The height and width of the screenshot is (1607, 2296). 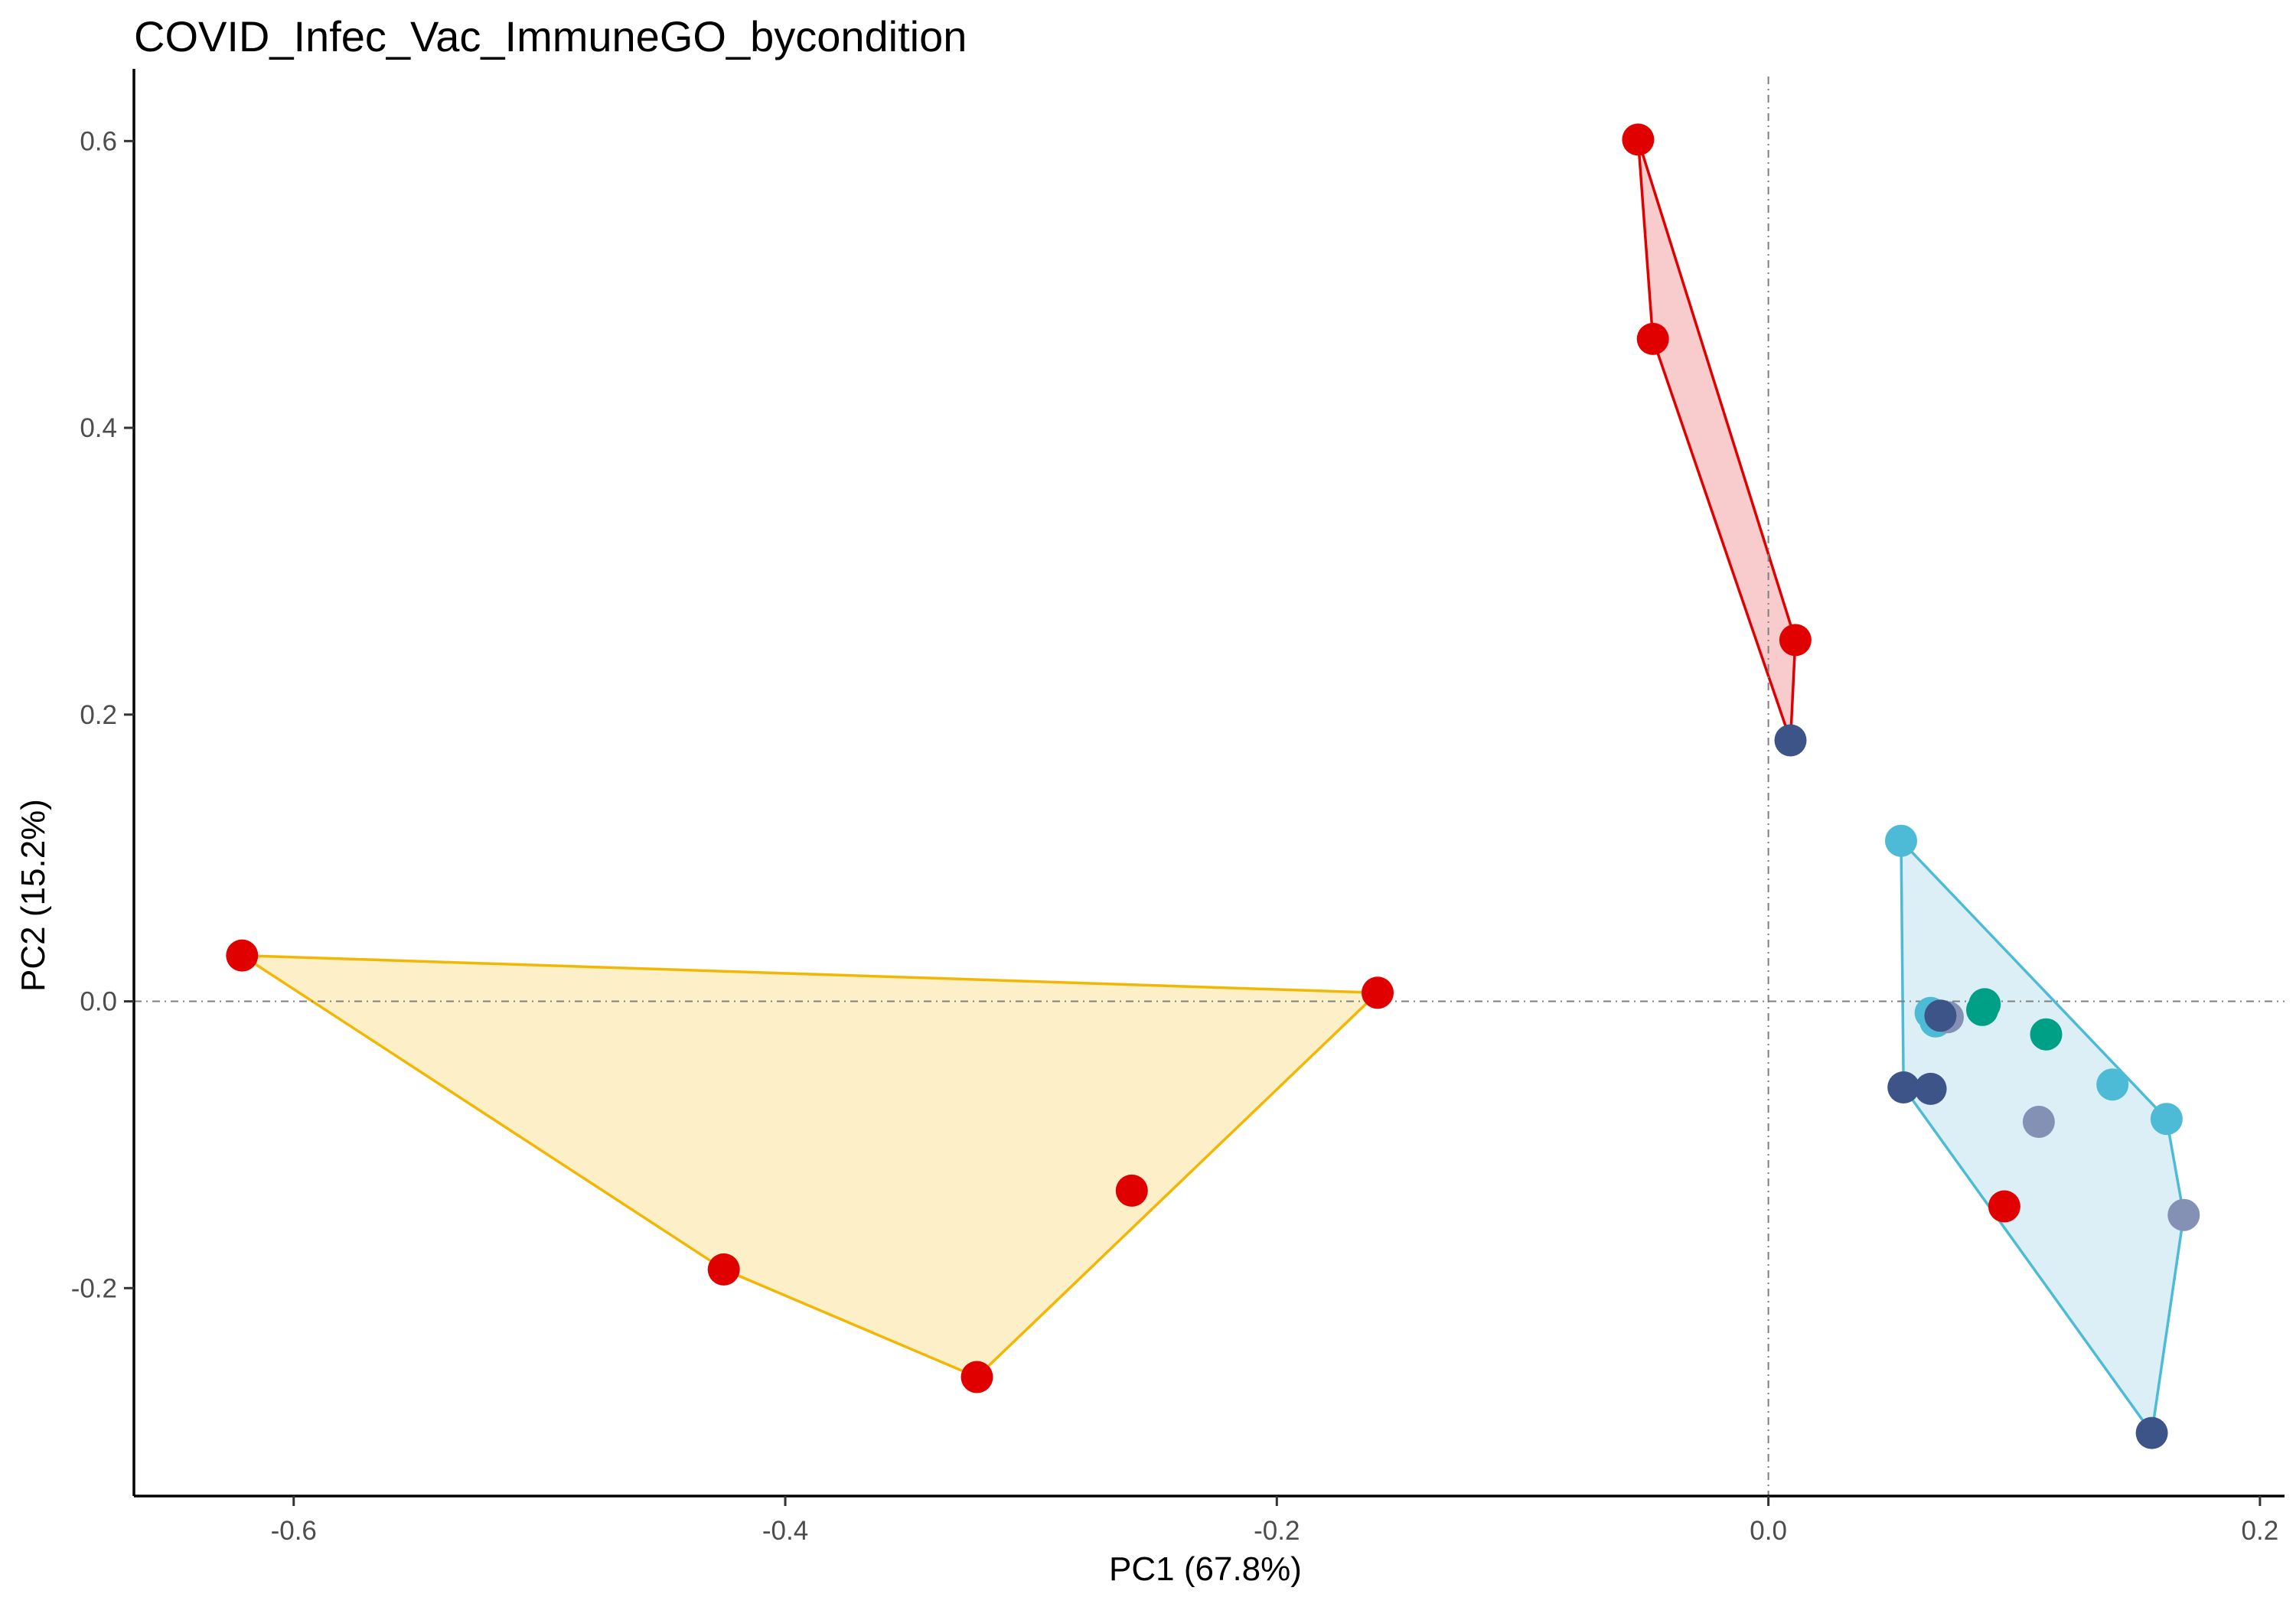 I want to click on chart-title: COVID_Infec_Vac_ImmuneGO_bycondition, so click(x=550, y=36).